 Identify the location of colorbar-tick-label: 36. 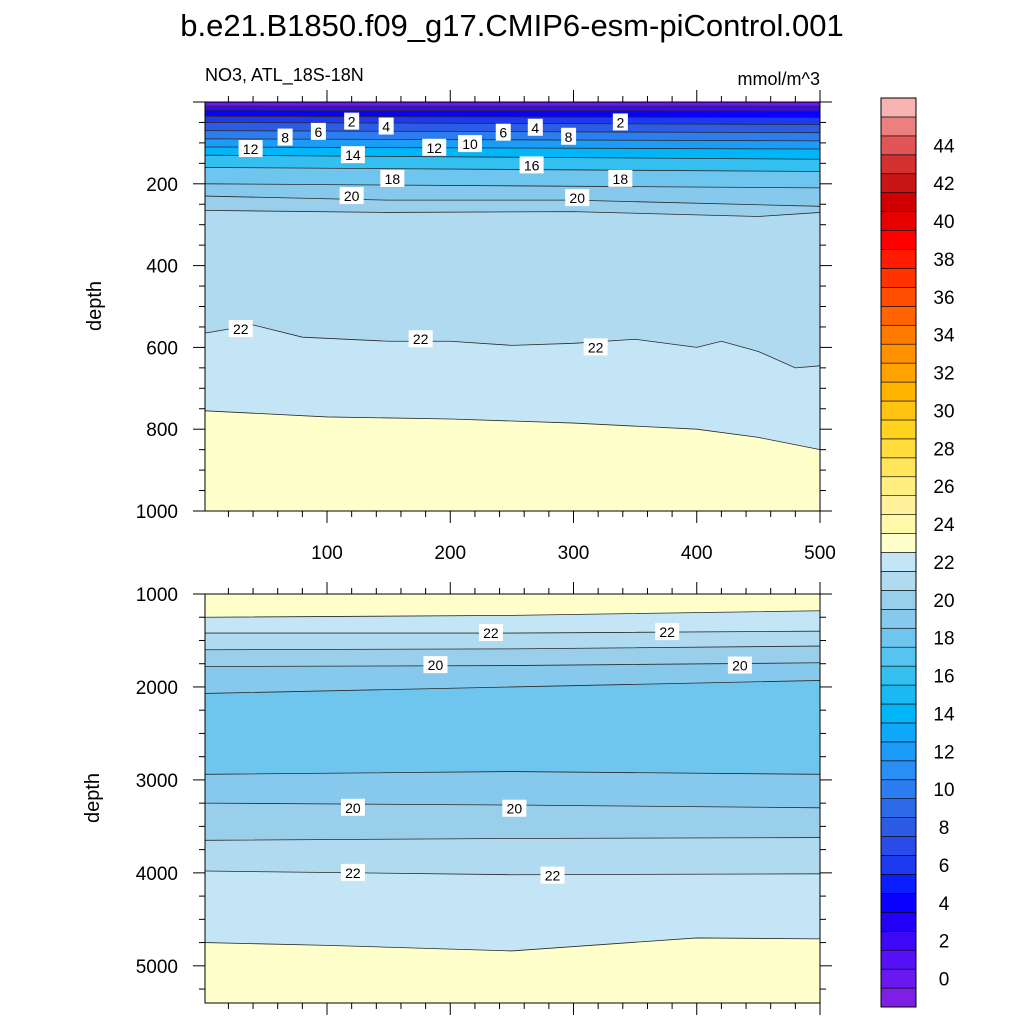
(943, 298).